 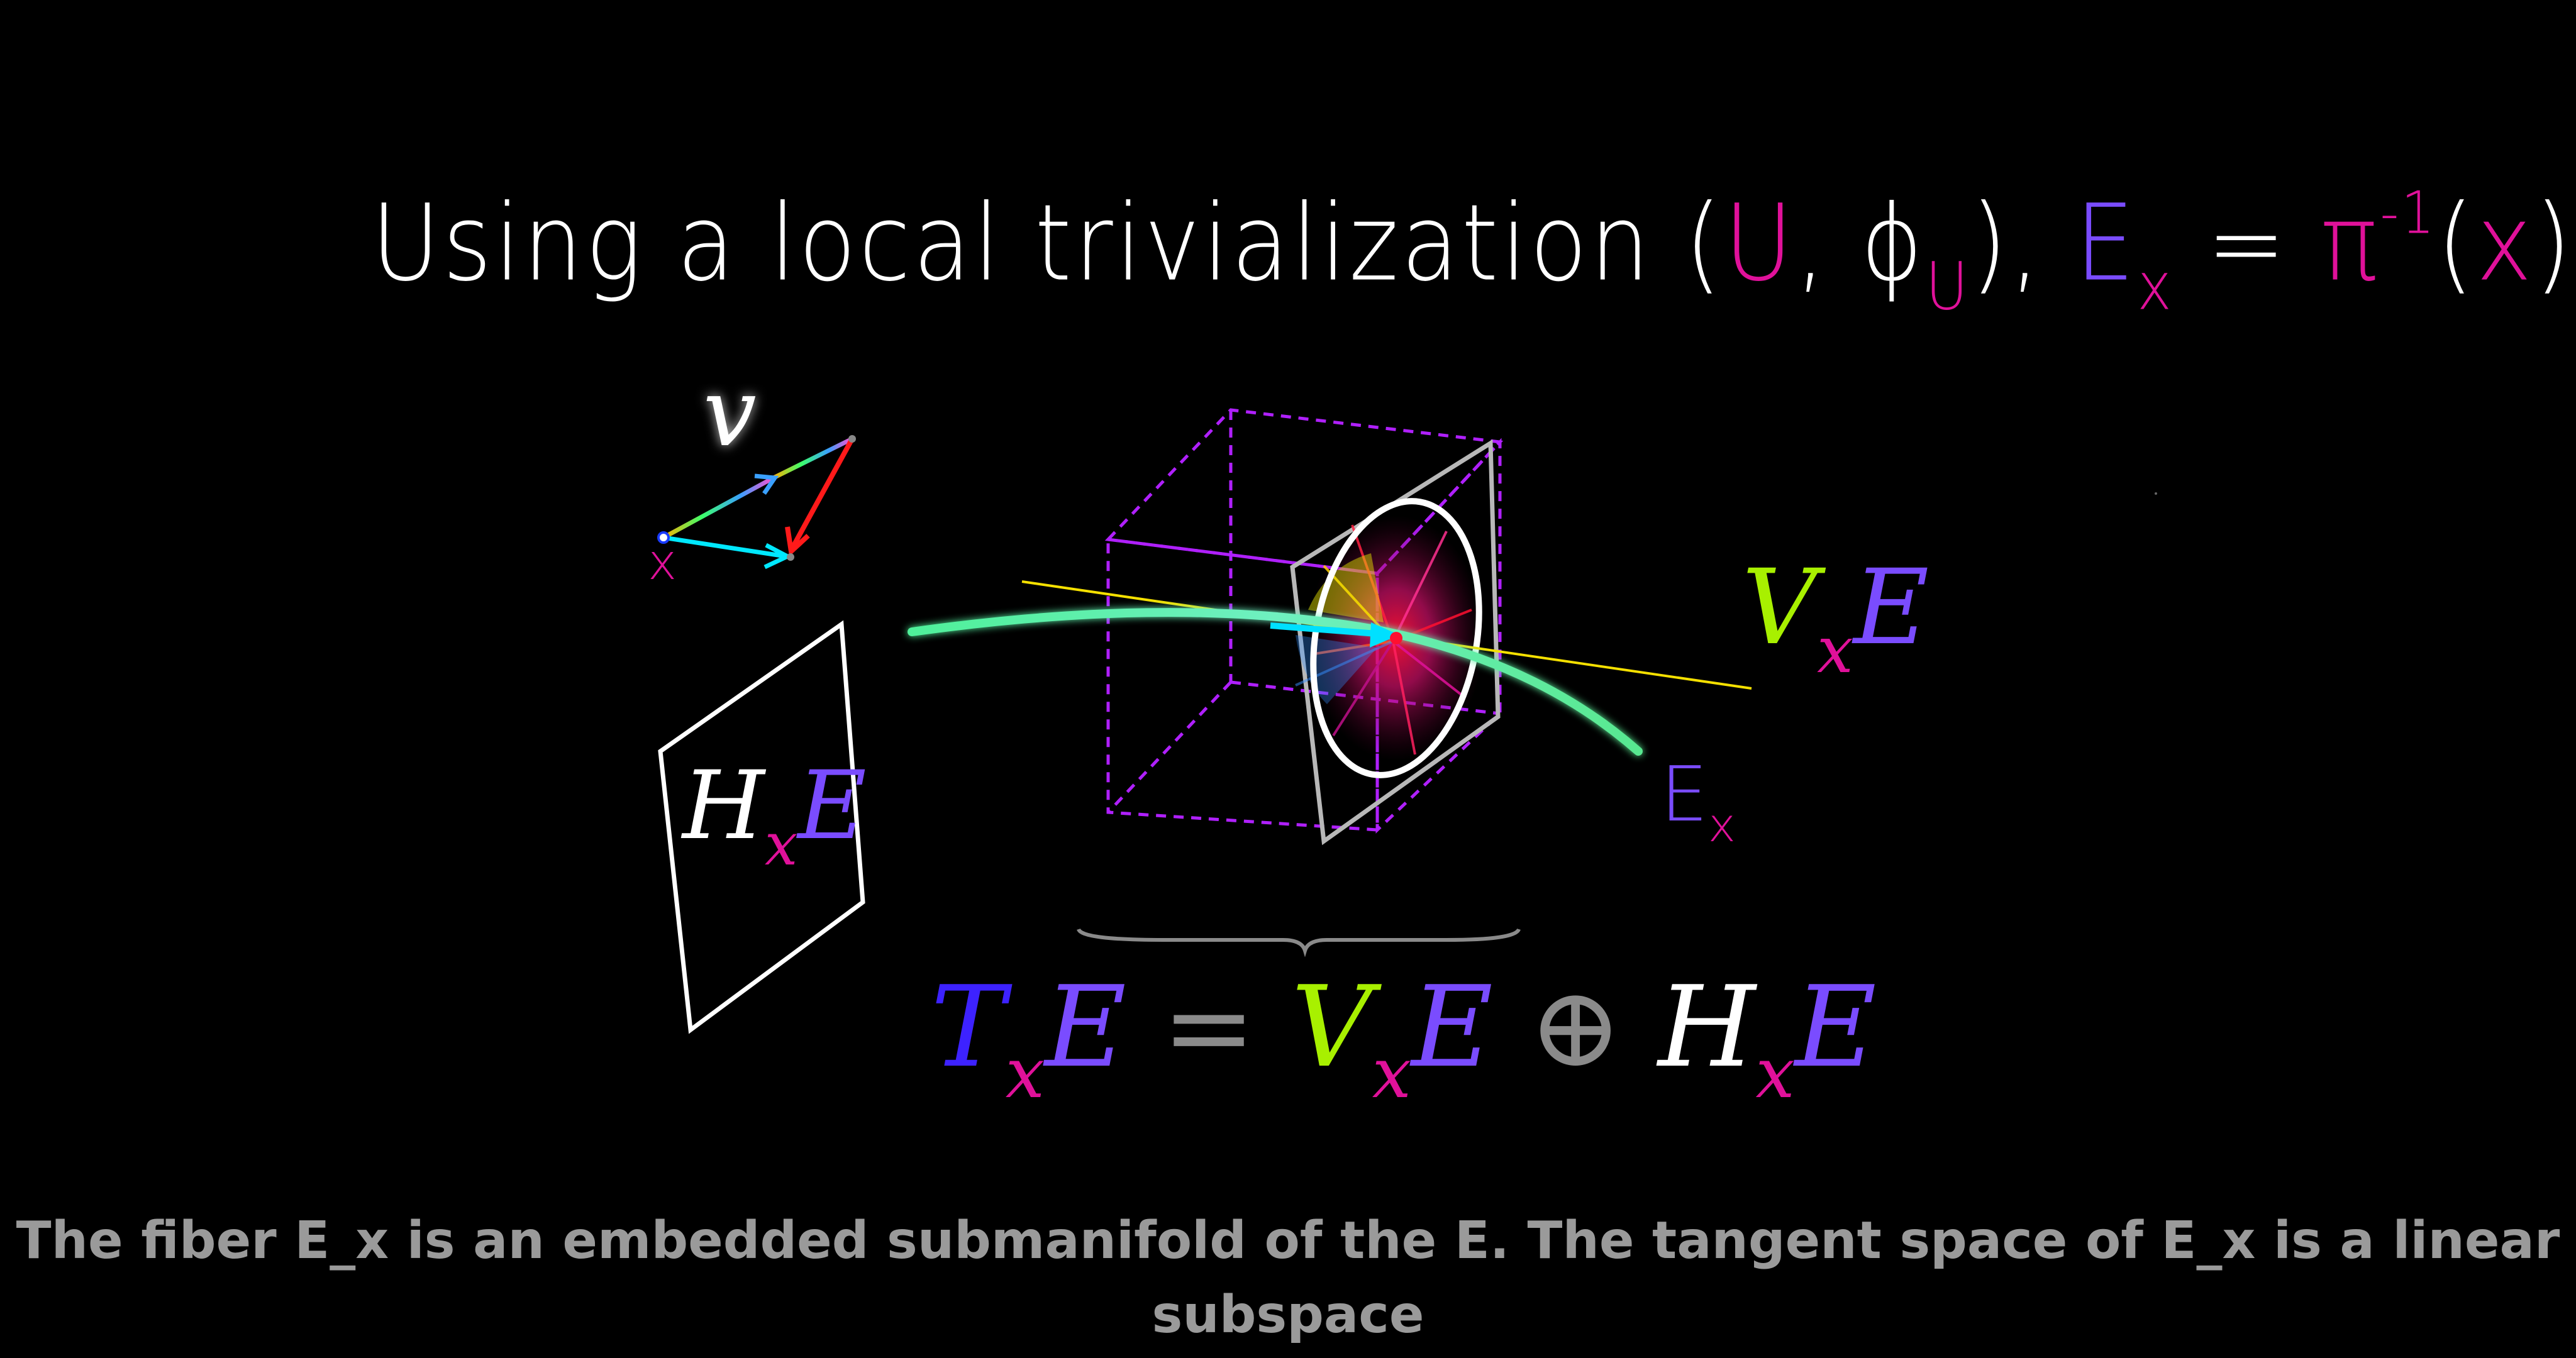 I want to click on direct-sum-formula: TxE = VxE ⊕ HxE, so click(x=1404, y=1038).